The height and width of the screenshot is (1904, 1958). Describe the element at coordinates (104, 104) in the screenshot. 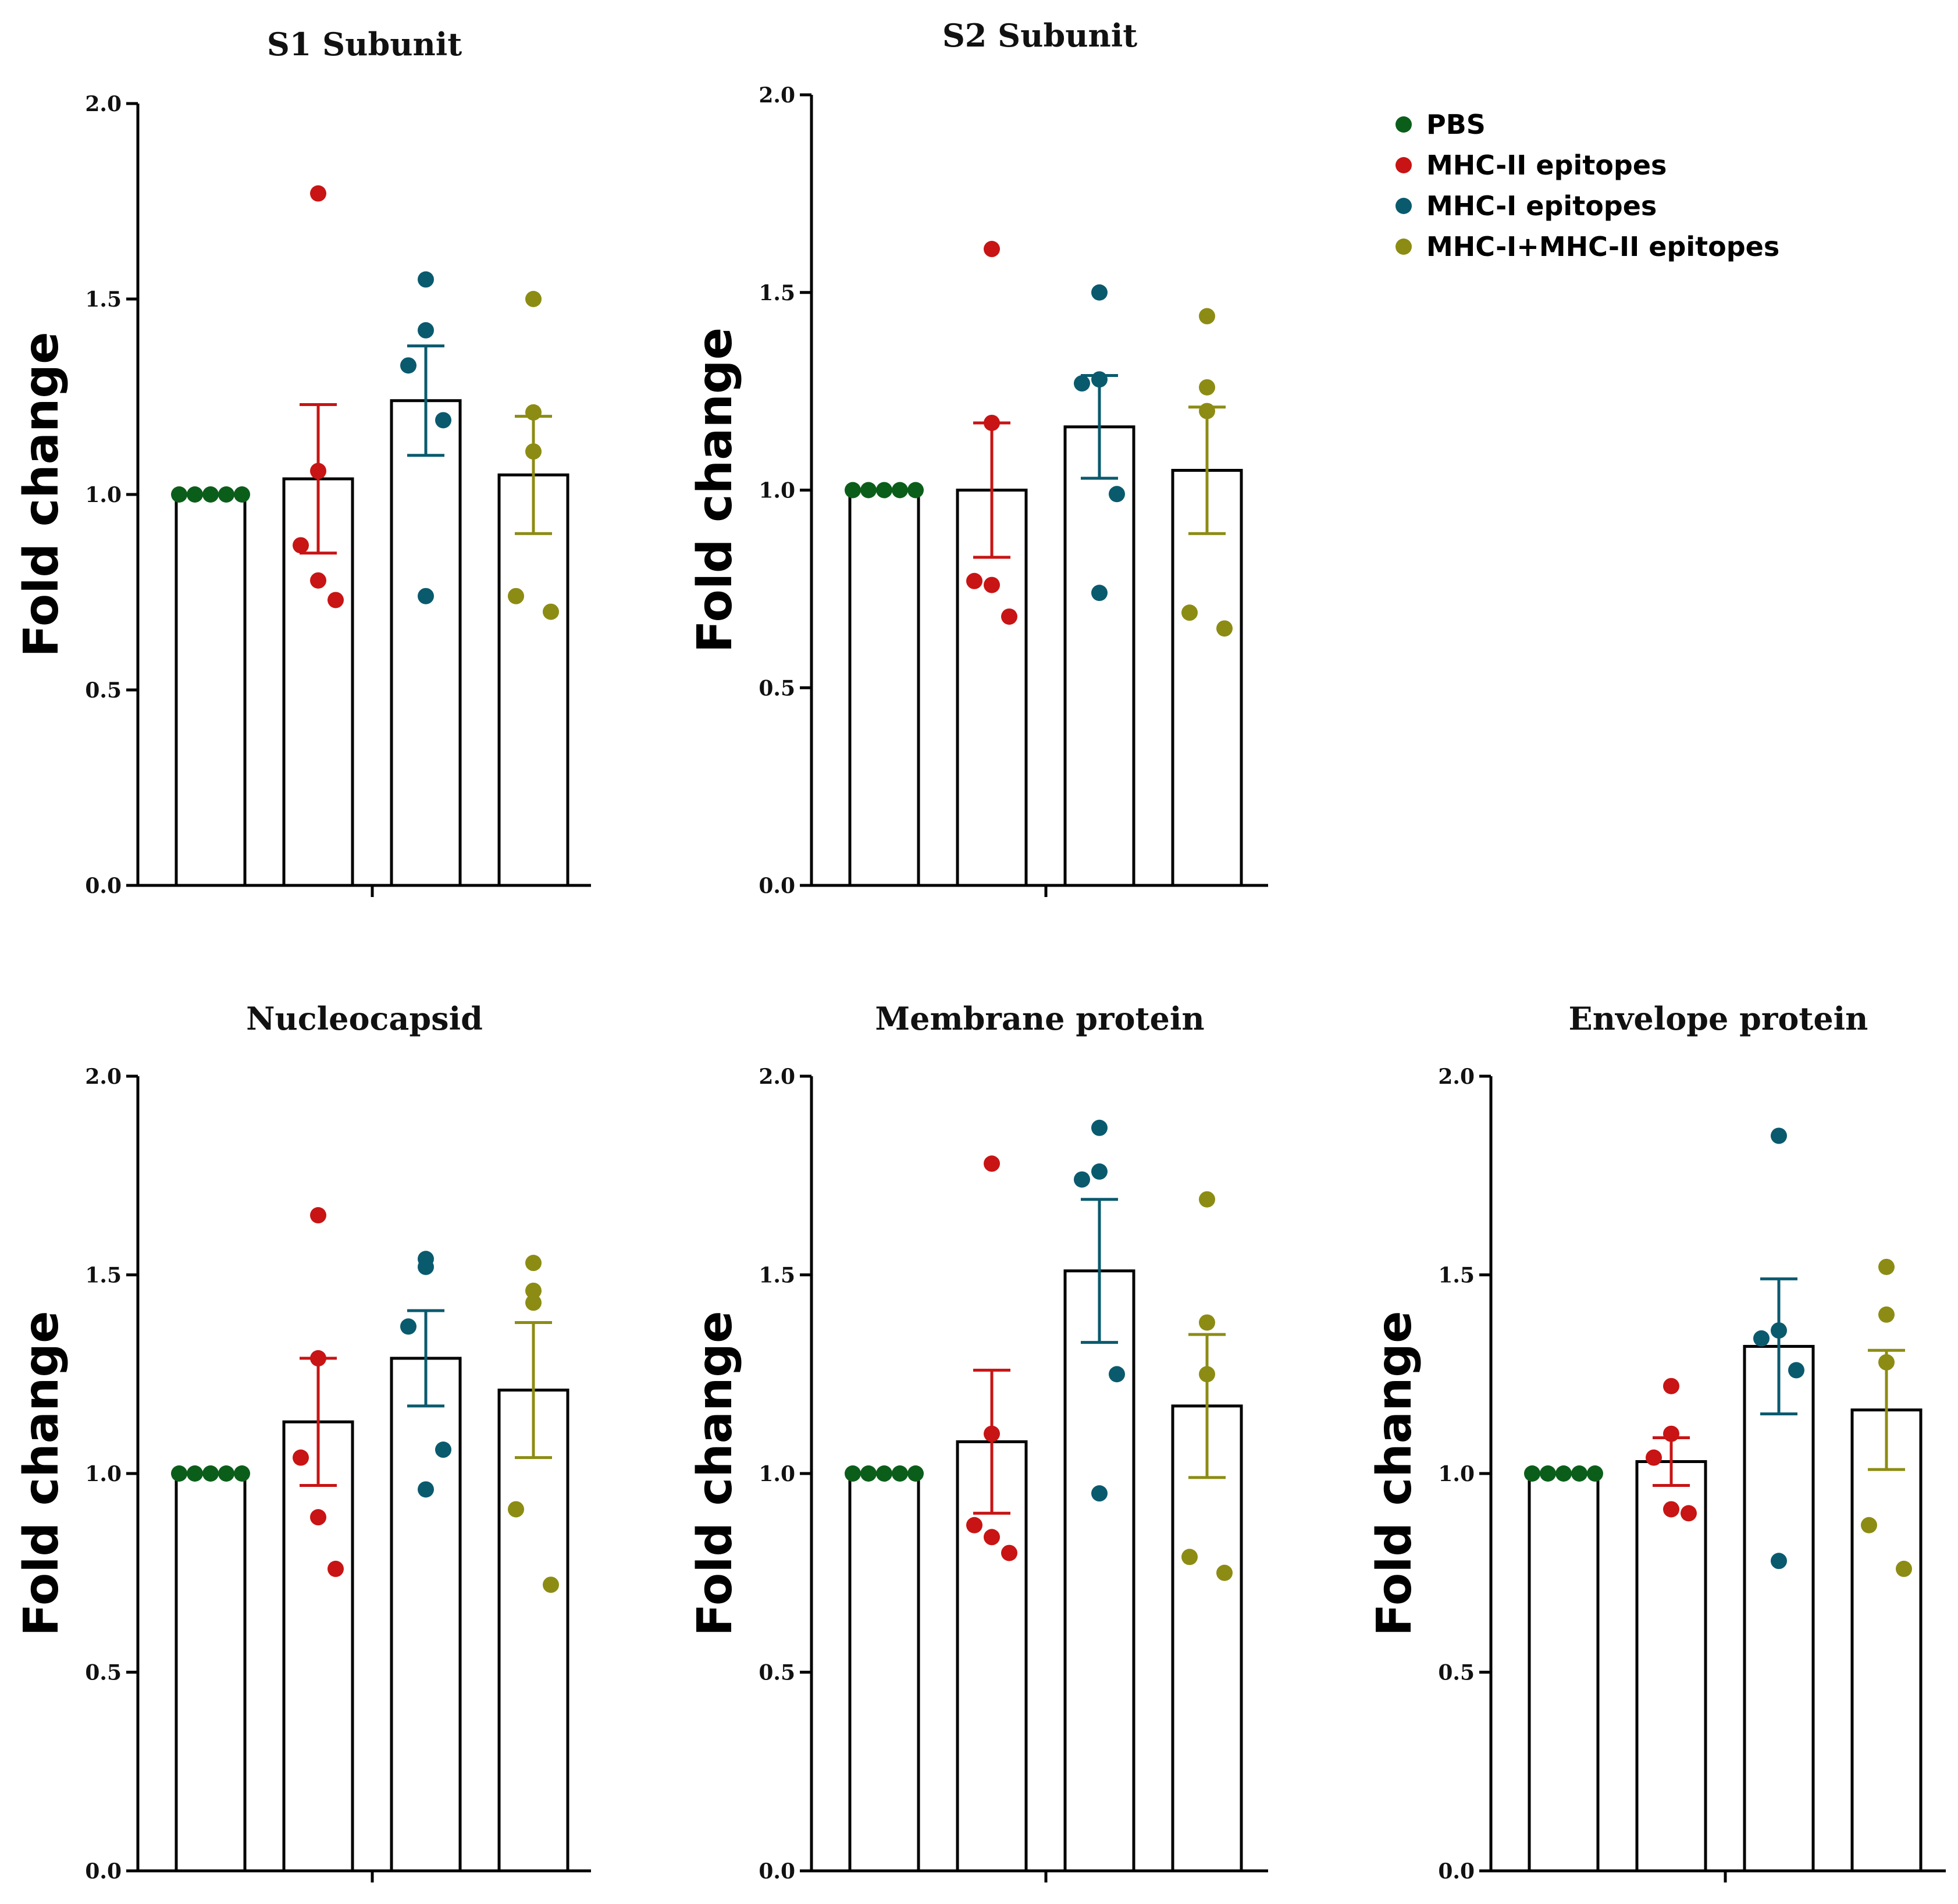

I see `panel-1-y-tick-label: 2.0` at that location.